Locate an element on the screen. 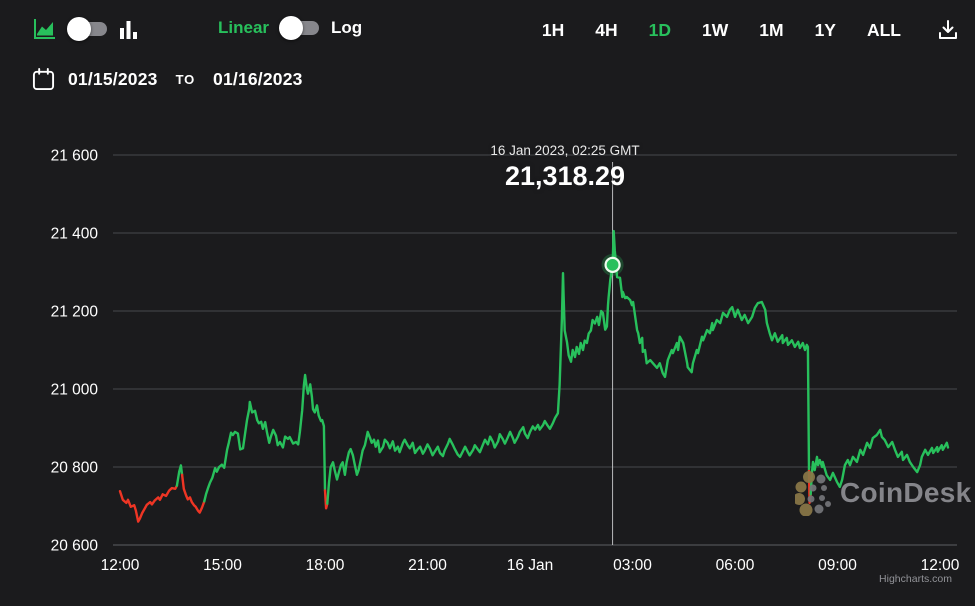 The height and width of the screenshot is (606, 975). download-button is located at coordinates (948, 30).